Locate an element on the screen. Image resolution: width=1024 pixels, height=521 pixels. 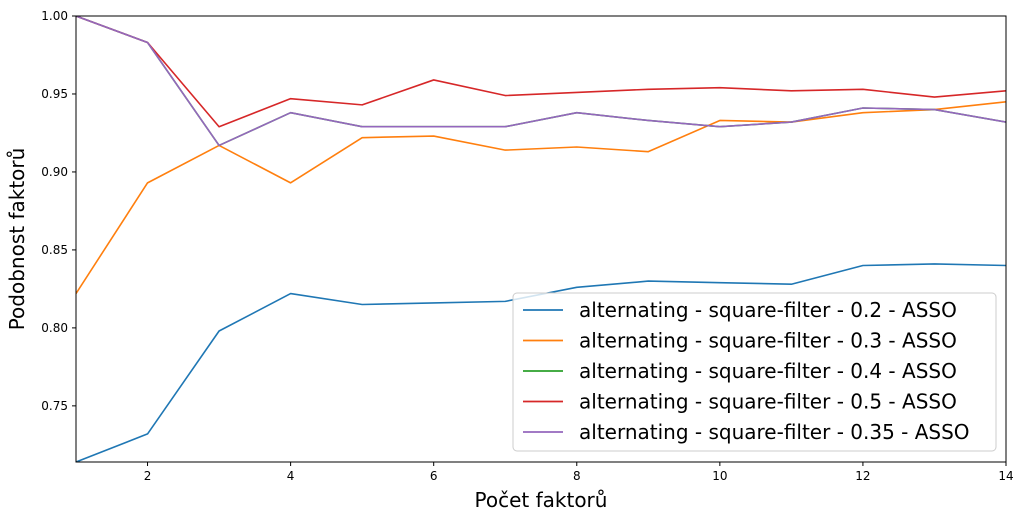
x-axis: 2 4 6 8 10 12 14 is located at coordinates (579, 472).